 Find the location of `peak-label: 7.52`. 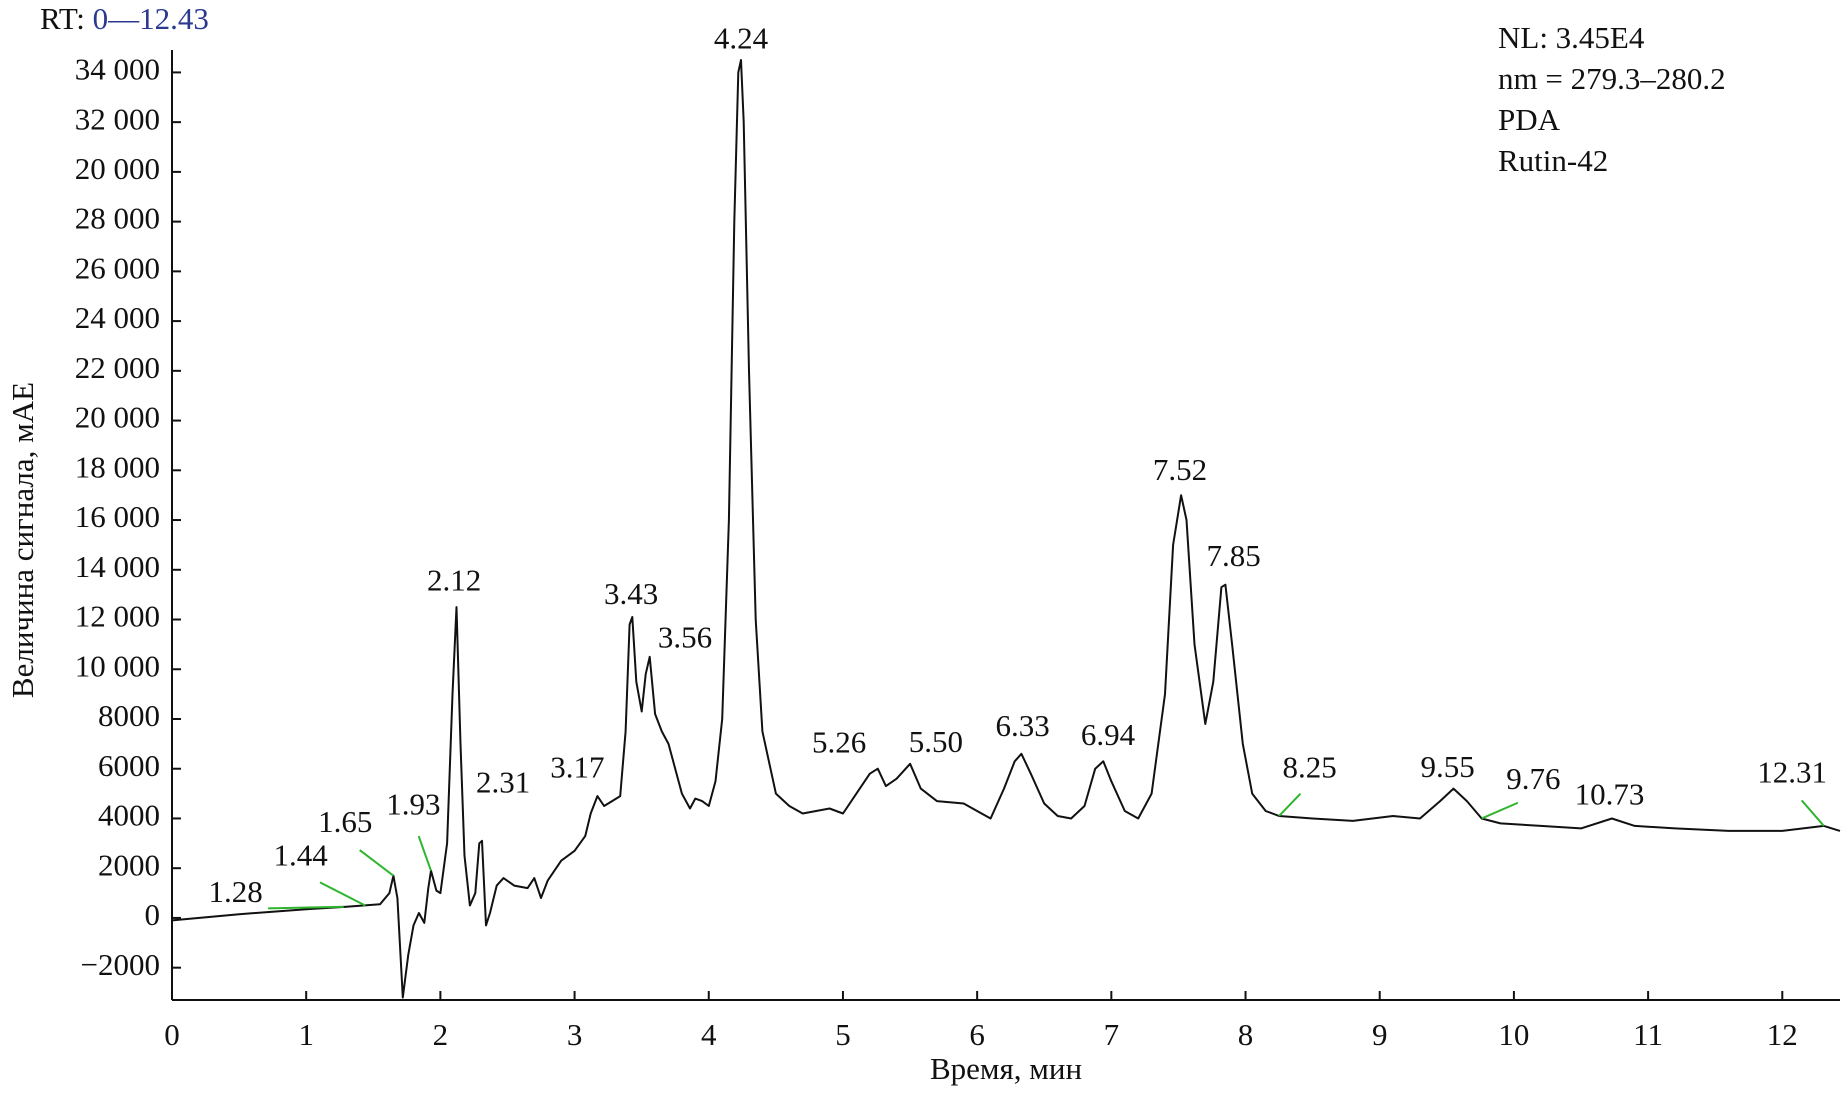

peak-label: 7.52 is located at coordinates (1180, 469).